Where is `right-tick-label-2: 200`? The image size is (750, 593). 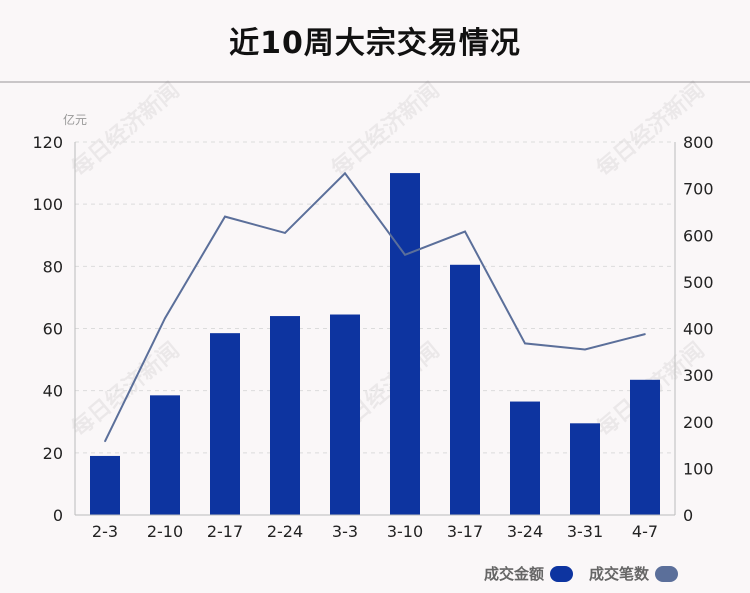 right-tick-label-2: 200 is located at coordinates (698, 422).